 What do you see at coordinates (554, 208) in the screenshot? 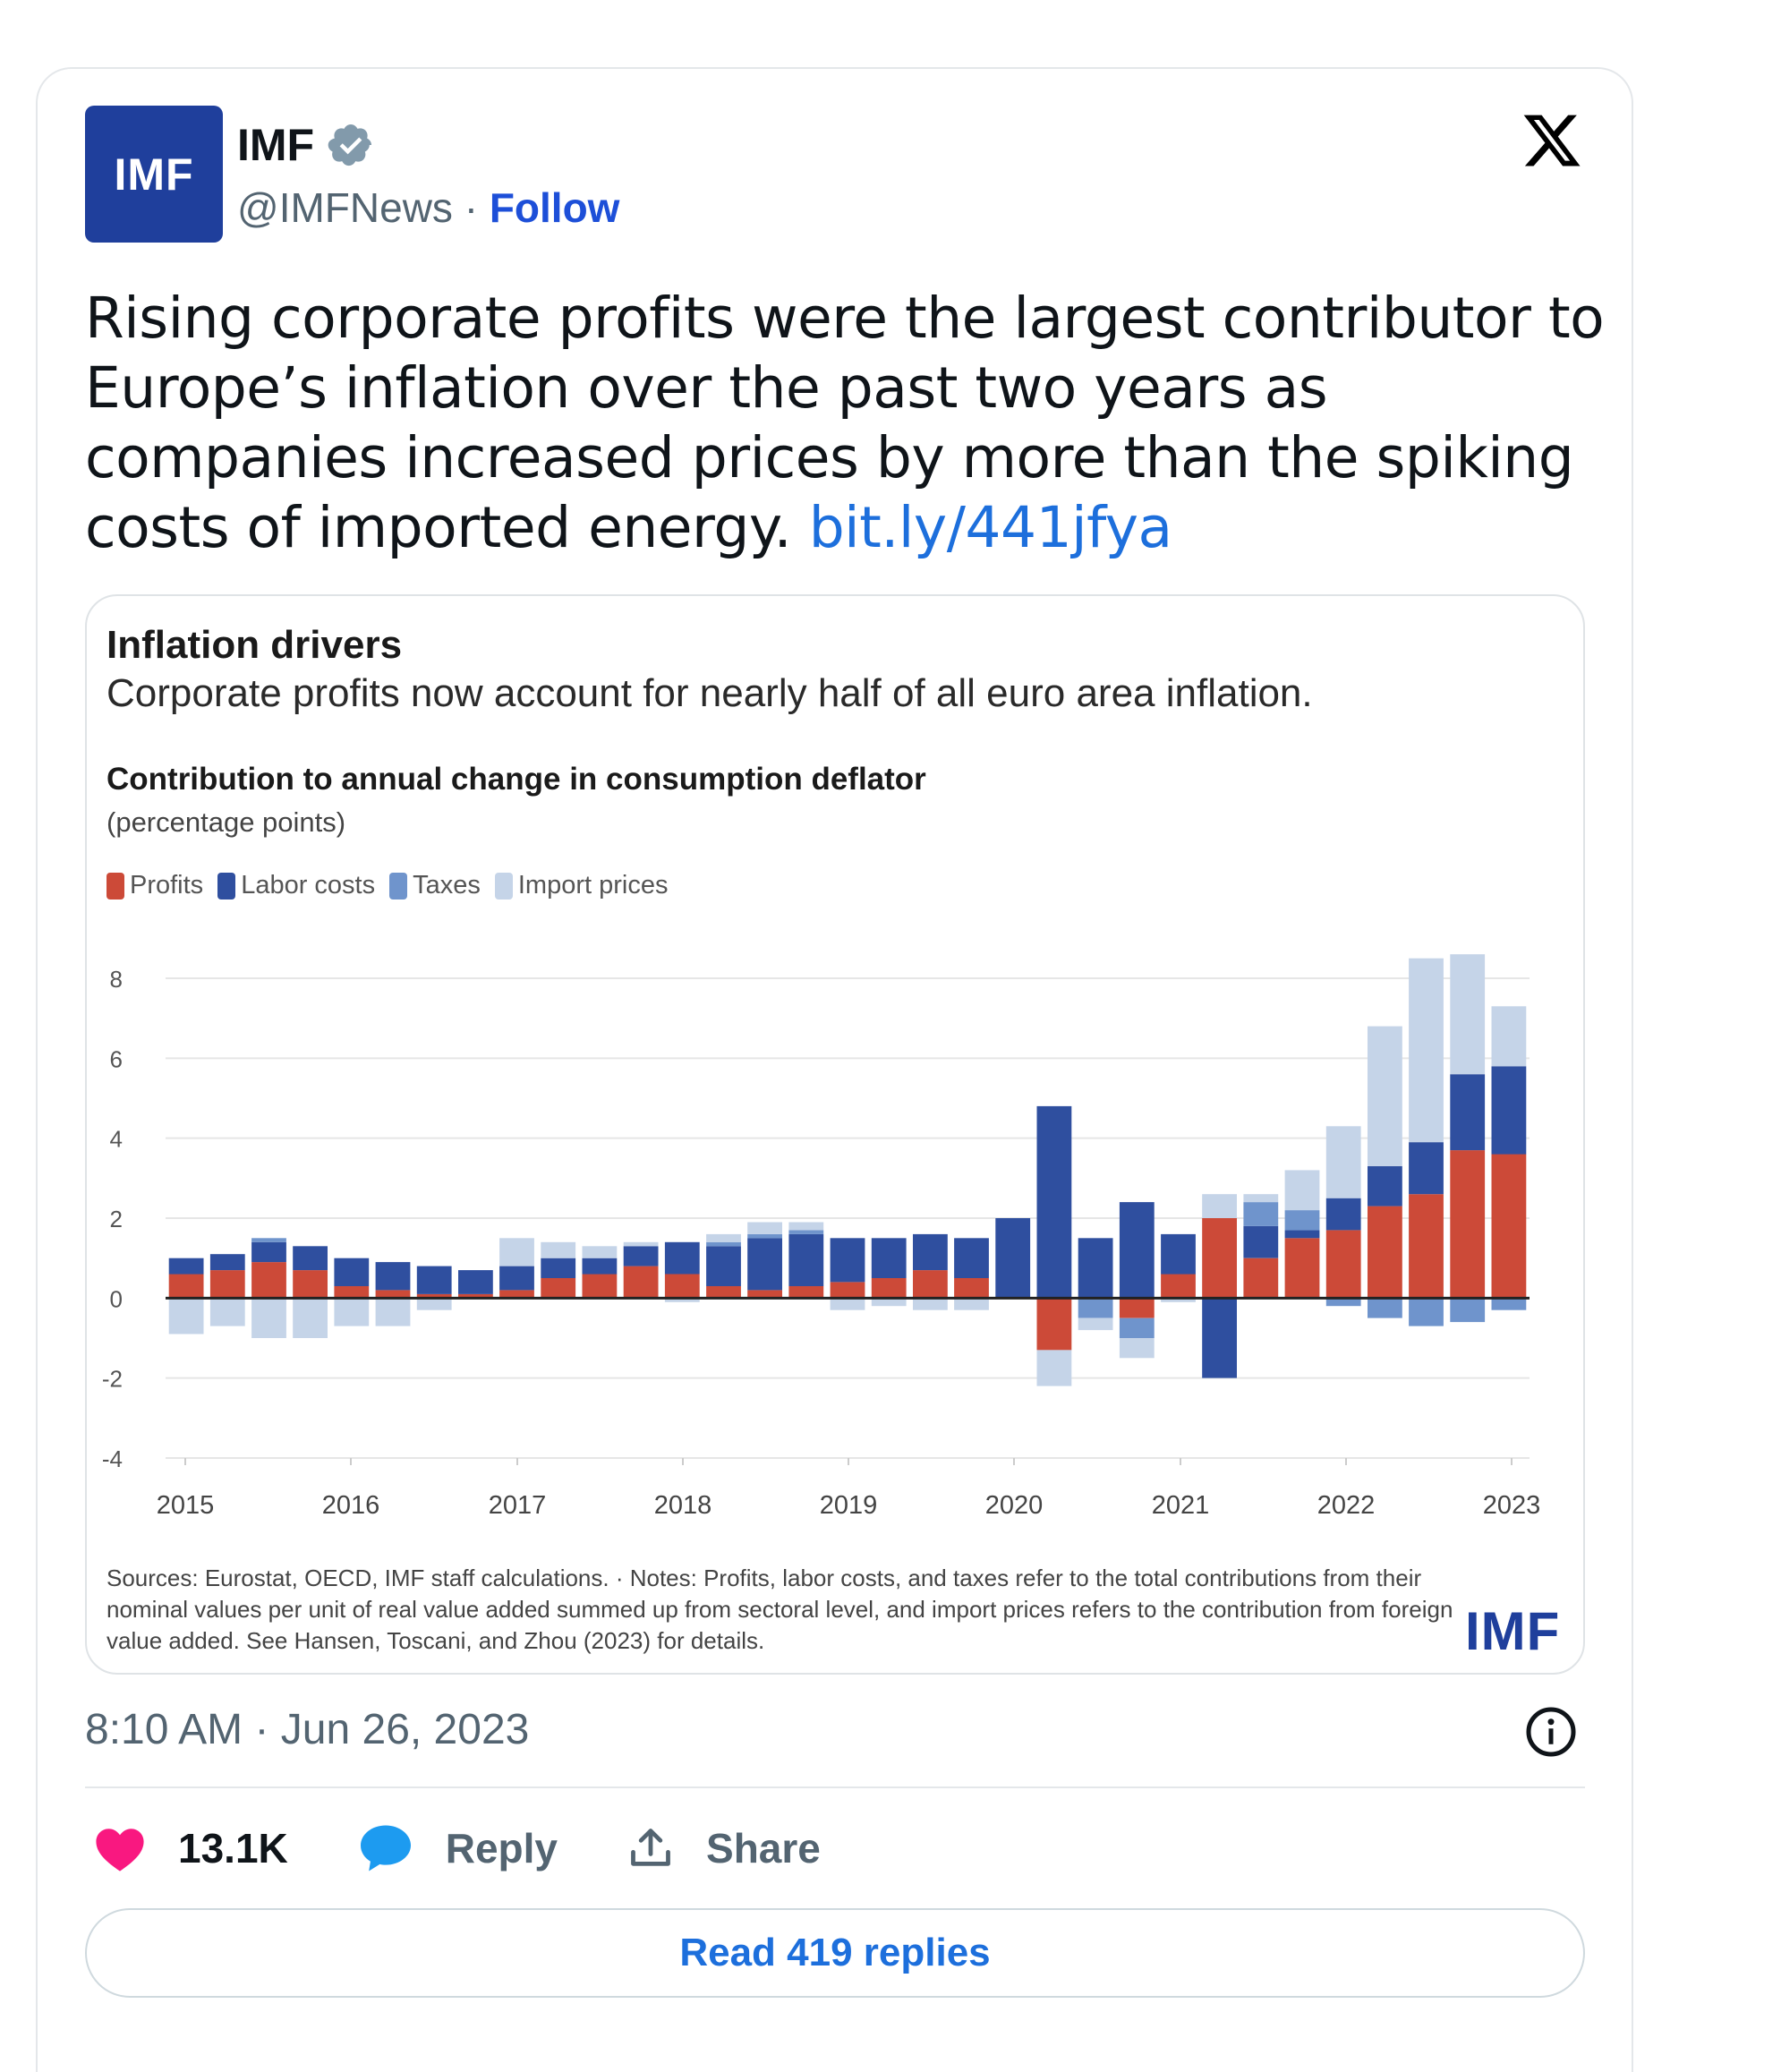
I see `follow-button: Follow` at bounding box center [554, 208].